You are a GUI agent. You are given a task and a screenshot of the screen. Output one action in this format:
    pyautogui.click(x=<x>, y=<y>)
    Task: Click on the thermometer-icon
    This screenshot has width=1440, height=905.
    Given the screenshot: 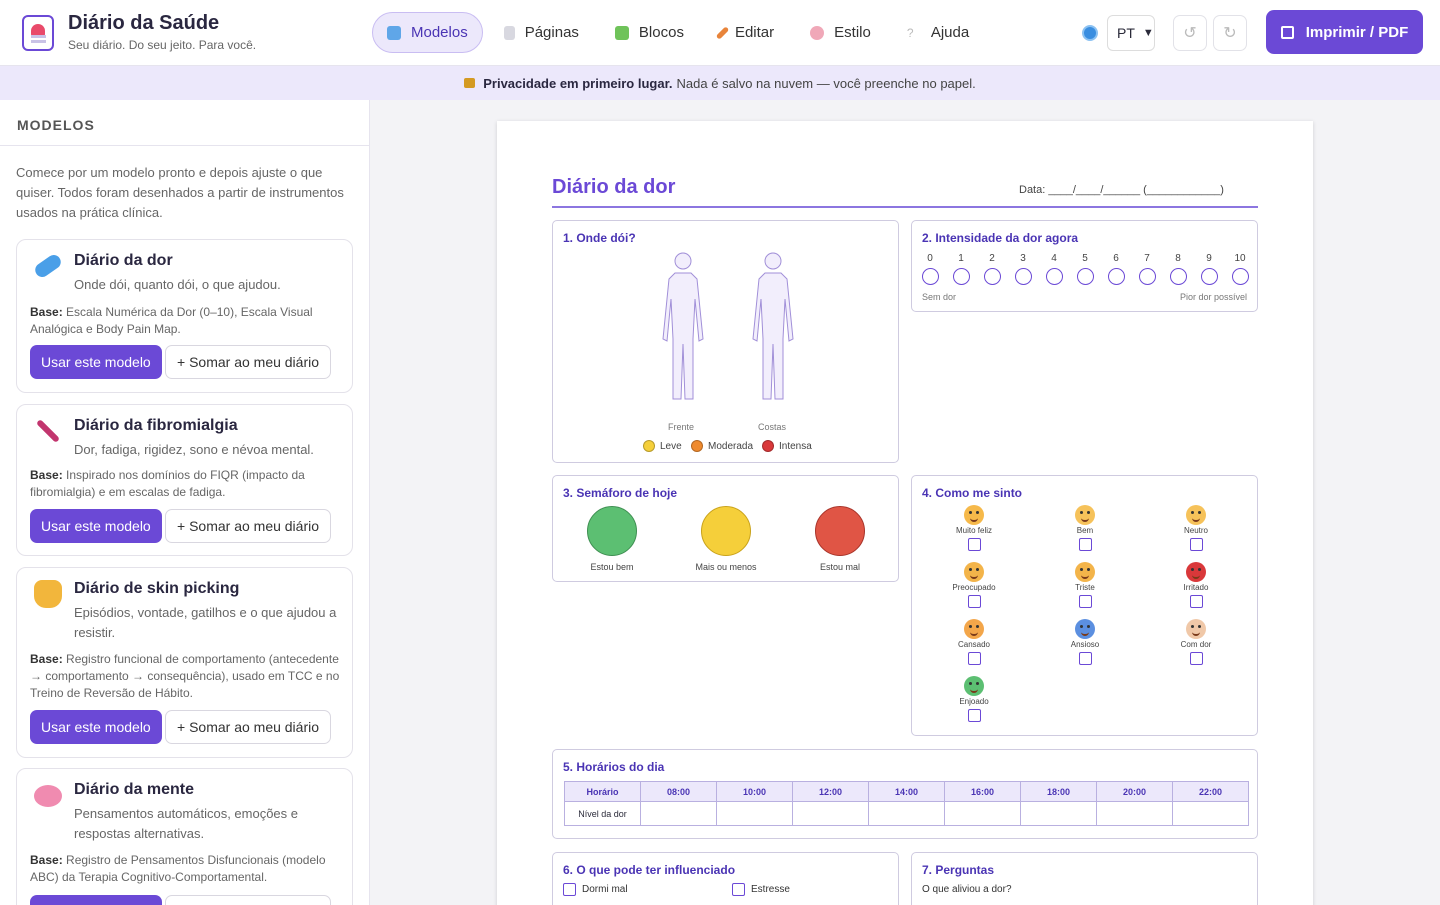 What is the action you would take?
    pyautogui.click(x=48, y=431)
    